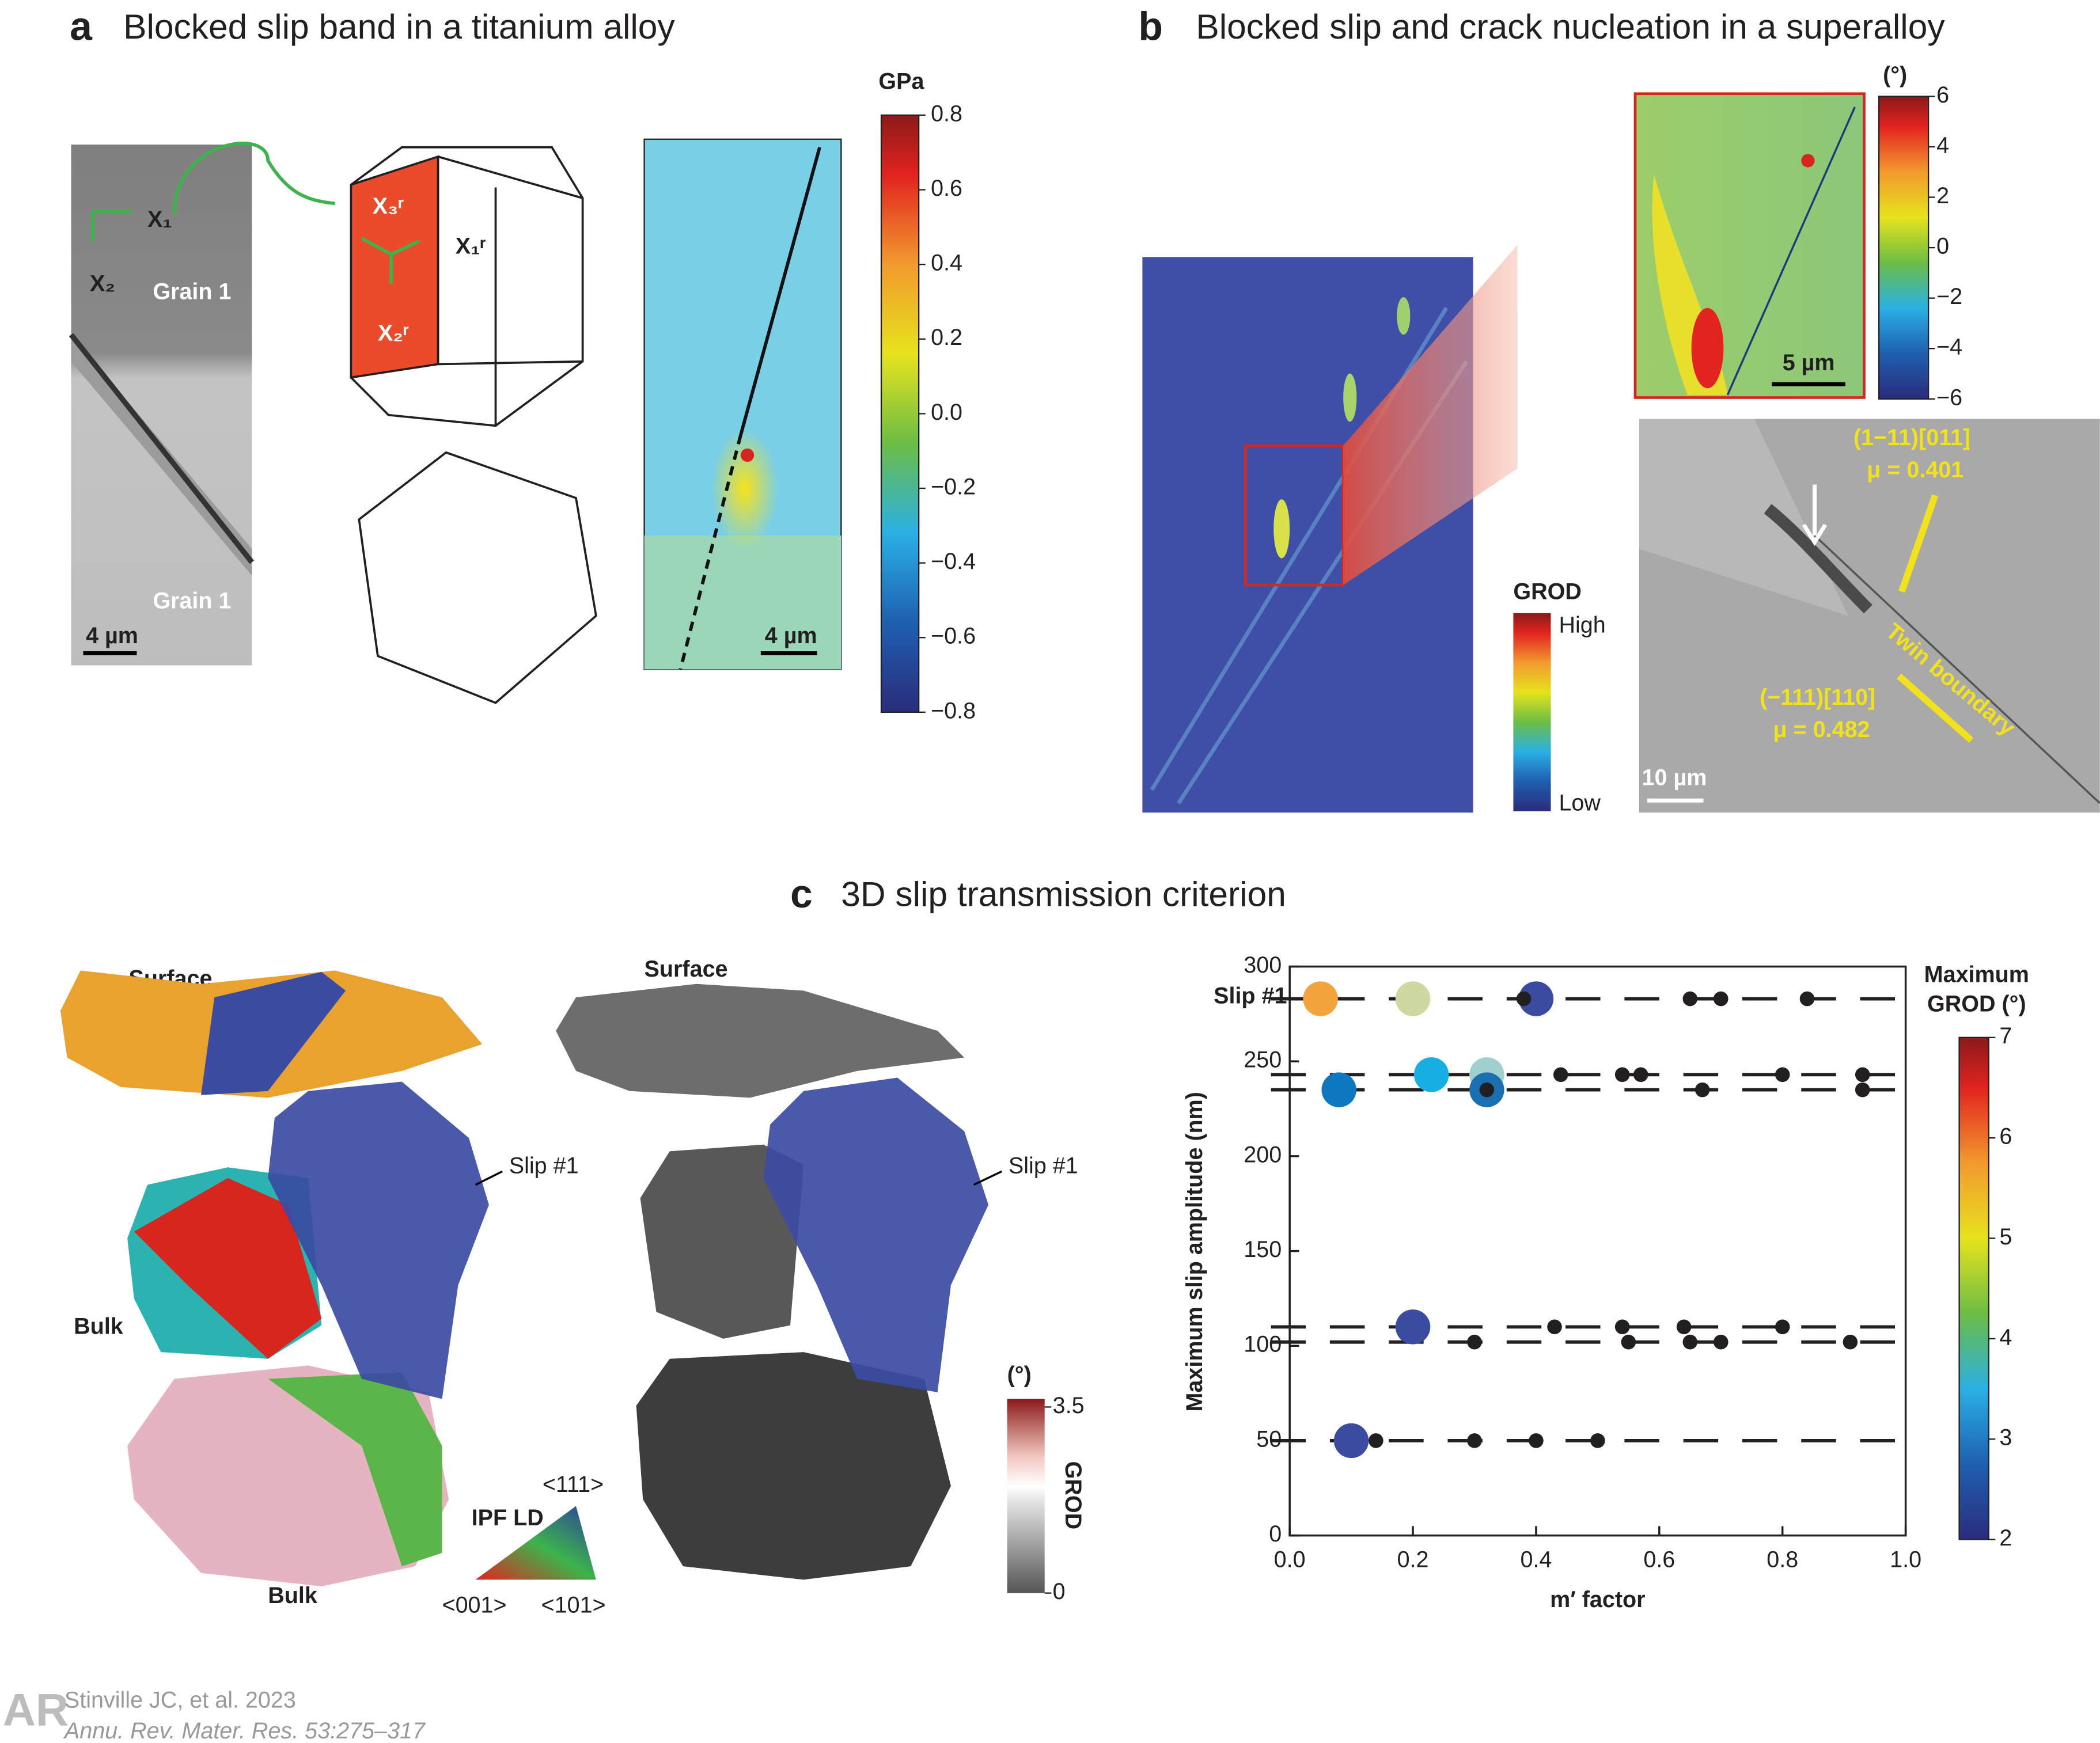 This screenshot has height=1743, width=2100. I want to click on colorbar-tick-label: −0.6, so click(954, 636).